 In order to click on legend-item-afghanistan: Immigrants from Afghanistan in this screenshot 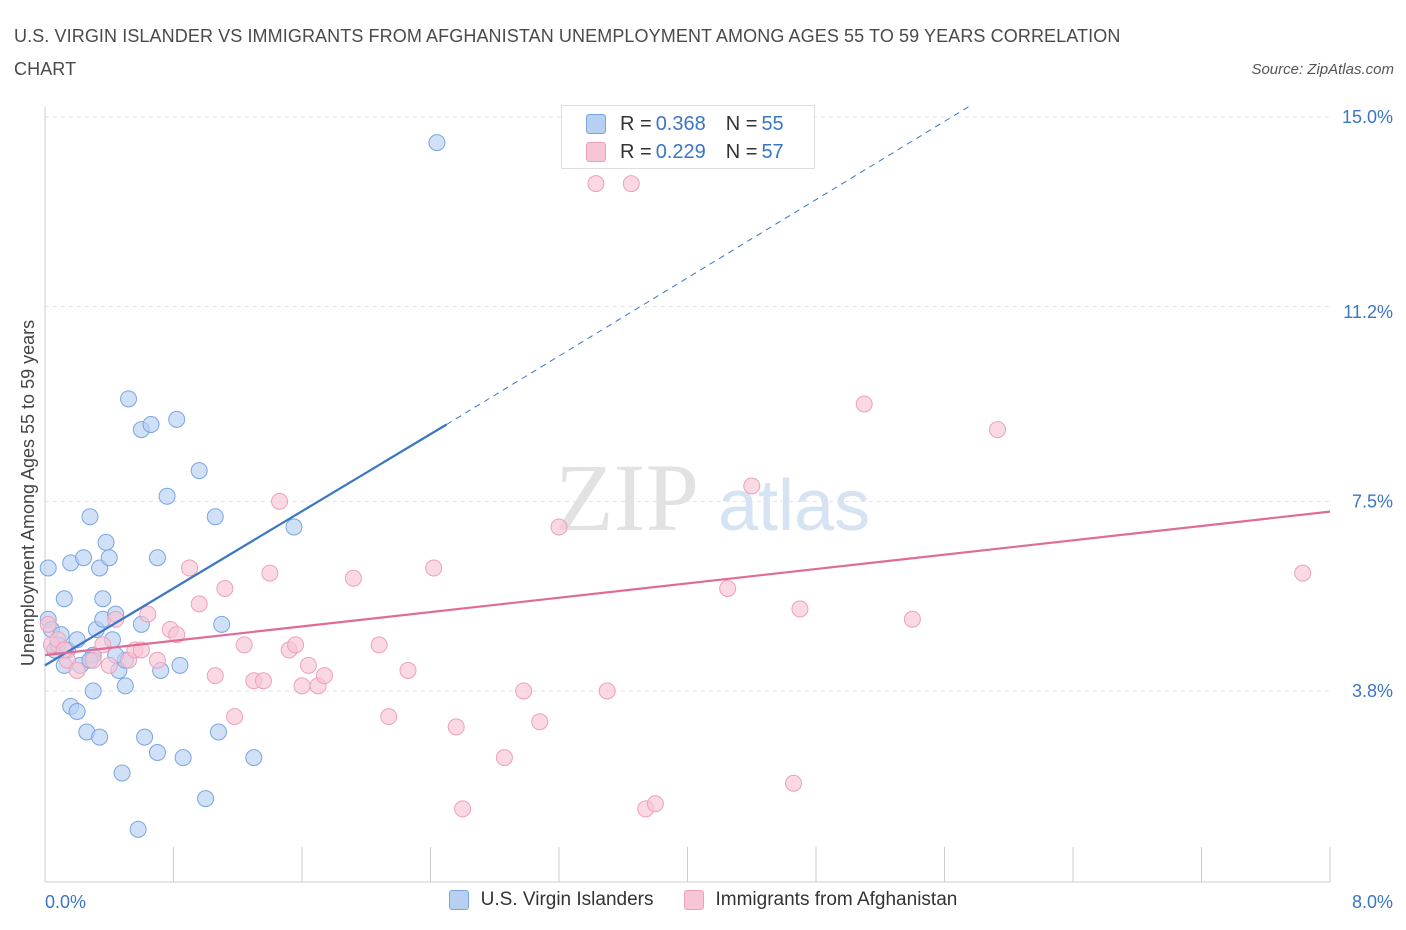, I will do `click(820, 900)`.